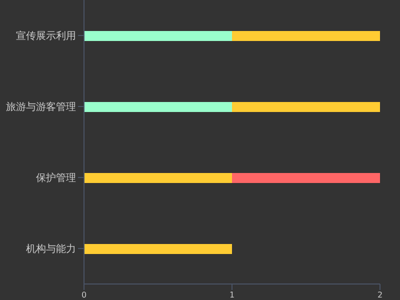 This screenshot has height=300, width=400. I want to click on y-tick-label: 机构与能力, so click(51, 249).